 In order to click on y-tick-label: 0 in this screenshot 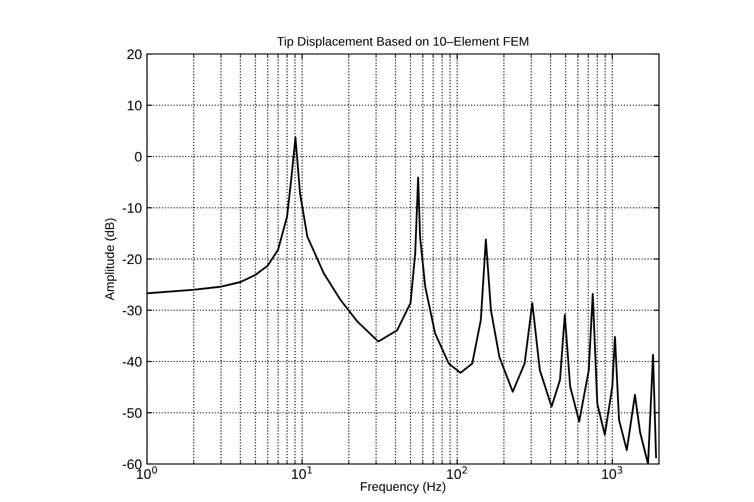, I will do `click(138, 157)`.